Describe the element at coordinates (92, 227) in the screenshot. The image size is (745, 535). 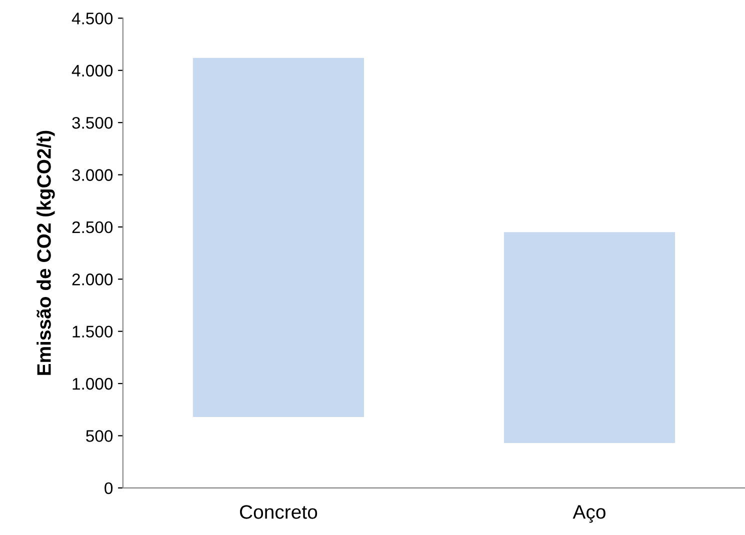
I see `y-tick-label: 2.500` at that location.